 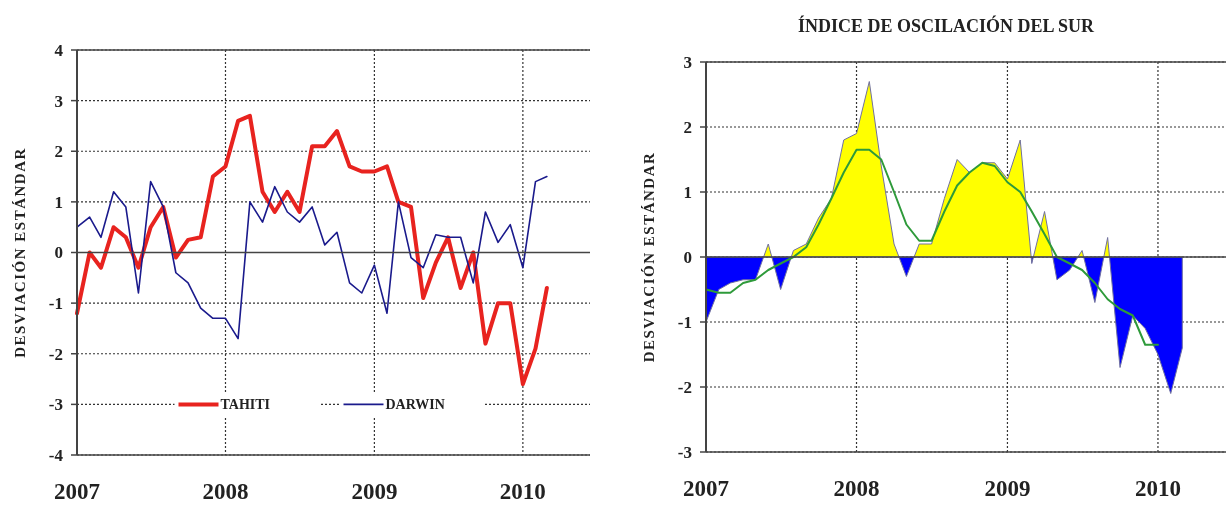 What do you see at coordinates (56, 455) in the screenshot?
I see `y-tick-label: -4` at bounding box center [56, 455].